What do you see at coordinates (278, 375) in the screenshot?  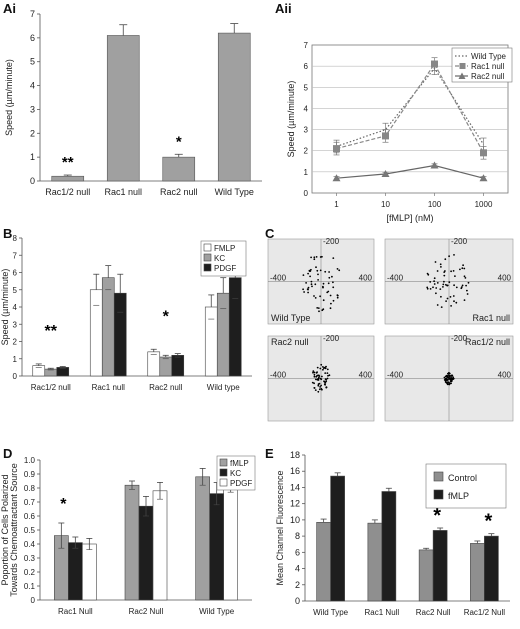 I see `tick-label: -400` at bounding box center [278, 375].